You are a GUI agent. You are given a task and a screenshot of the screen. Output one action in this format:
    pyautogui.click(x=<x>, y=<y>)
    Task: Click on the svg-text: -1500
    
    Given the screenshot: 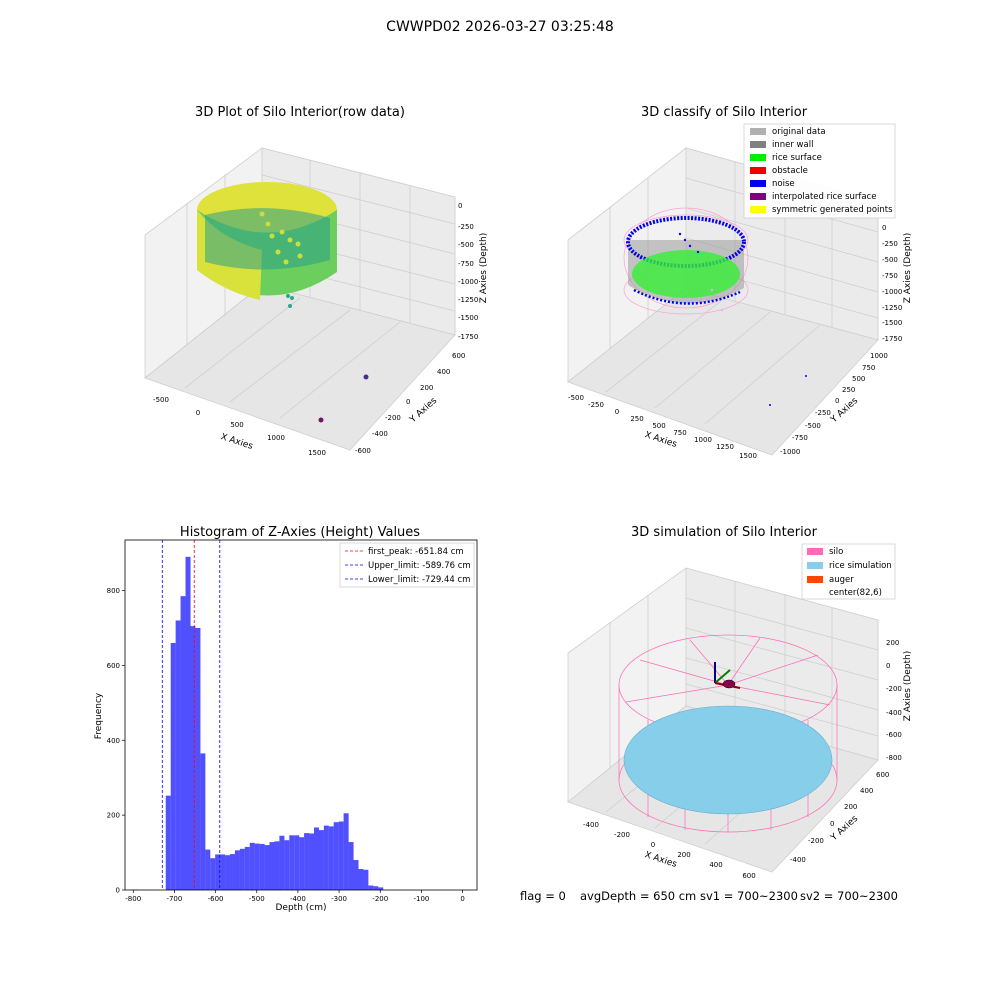 What is the action you would take?
    pyautogui.click(x=892, y=323)
    